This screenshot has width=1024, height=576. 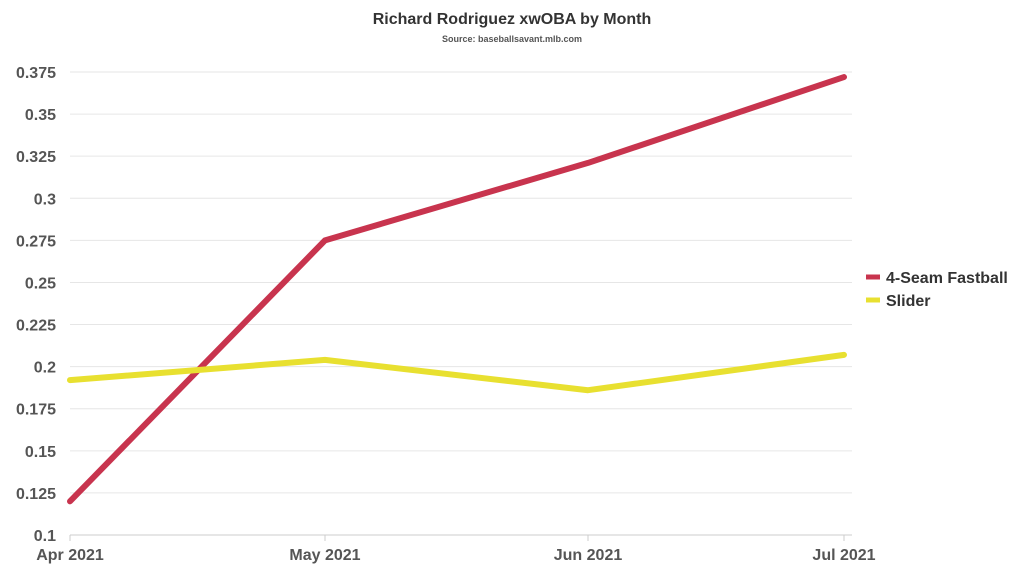 What do you see at coordinates (45, 536) in the screenshot?
I see `y-tick-label: 0.1` at bounding box center [45, 536].